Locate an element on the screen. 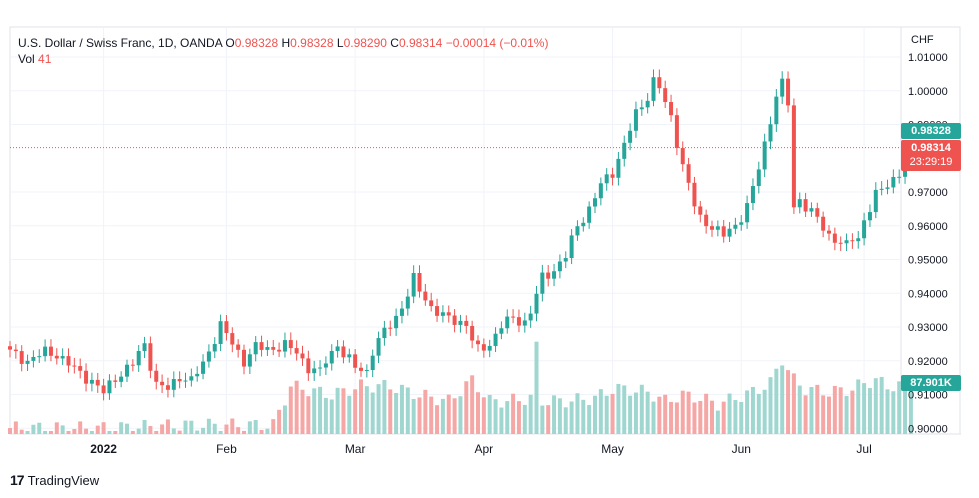 The height and width of the screenshot is (498, 979). tradingview-branding: 17 TradingView is located at coordinates (54, 480).